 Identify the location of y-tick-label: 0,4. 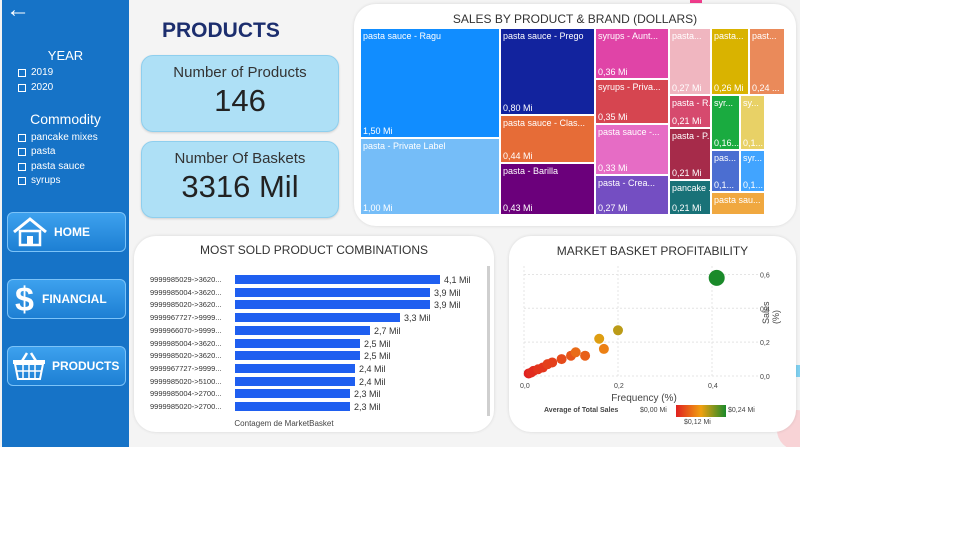
(765, 309).